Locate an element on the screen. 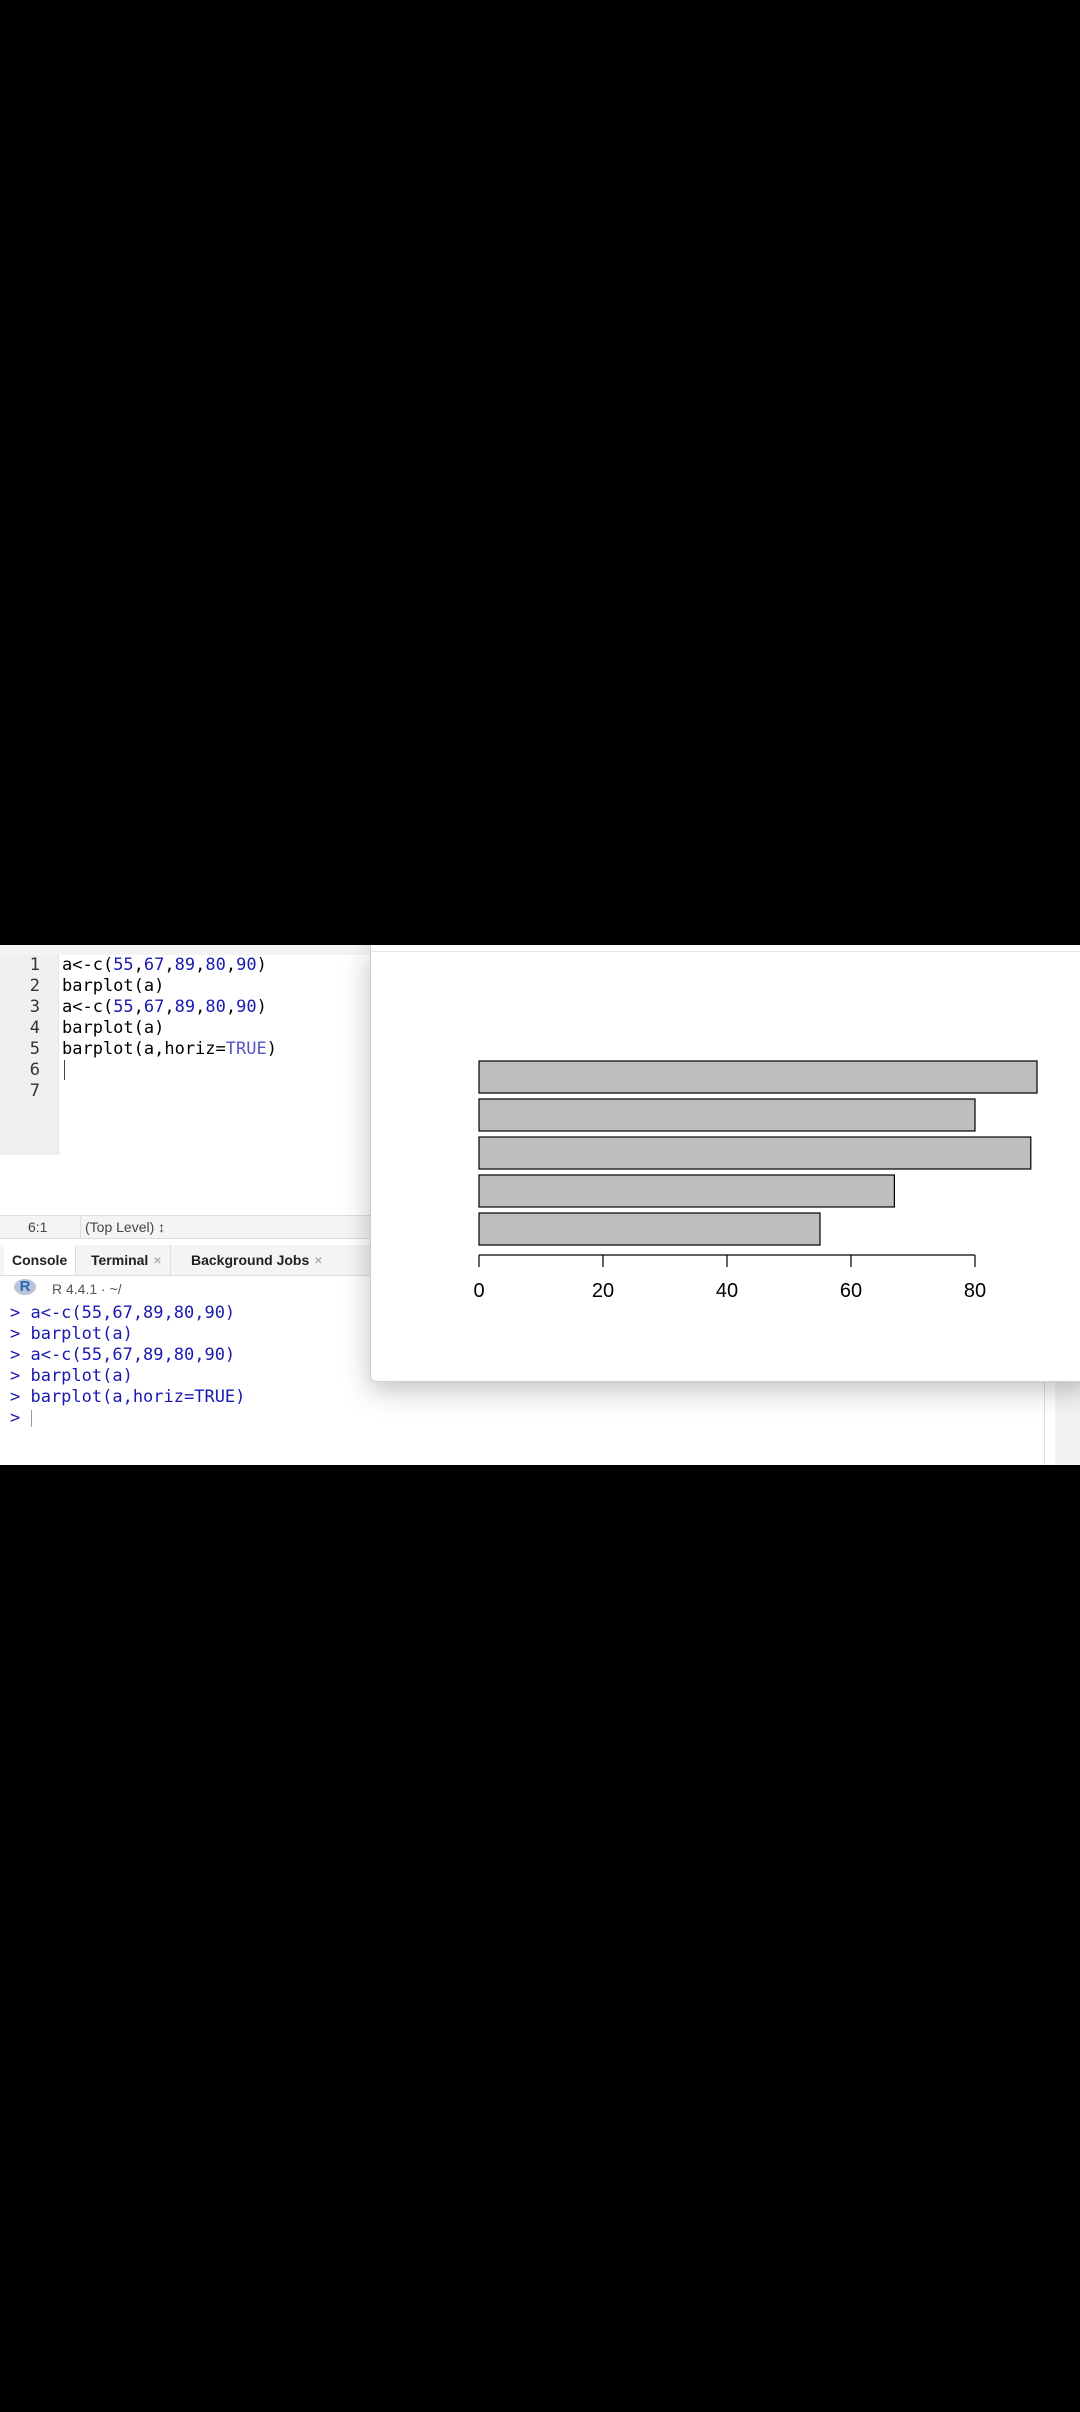 The height and width of the screenshot is (2412, 1080). cursor-position: 6:1 is located at coordinates (38, 1227).